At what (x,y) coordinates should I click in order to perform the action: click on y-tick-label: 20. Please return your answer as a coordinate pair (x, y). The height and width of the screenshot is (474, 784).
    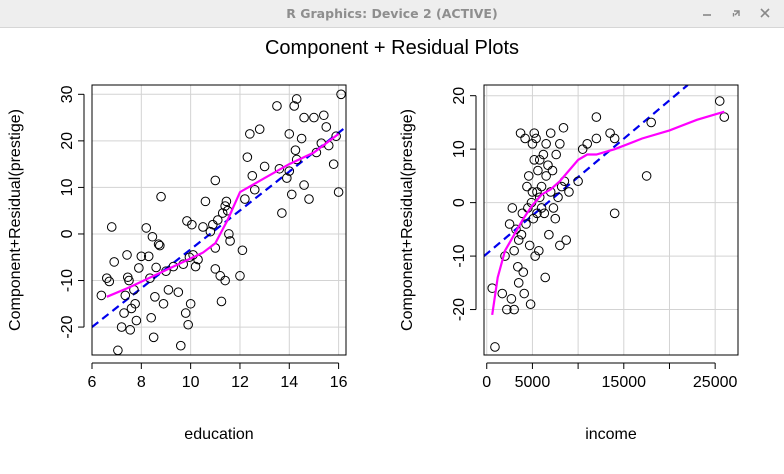
    Looking at the image, I should click on (459, 96).